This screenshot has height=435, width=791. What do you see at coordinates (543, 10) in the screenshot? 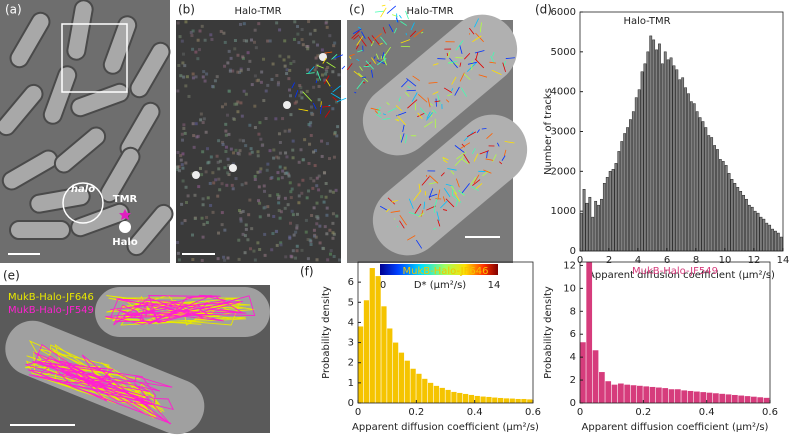
I see `panel-label: (d)` at bounding box center [543, 10].